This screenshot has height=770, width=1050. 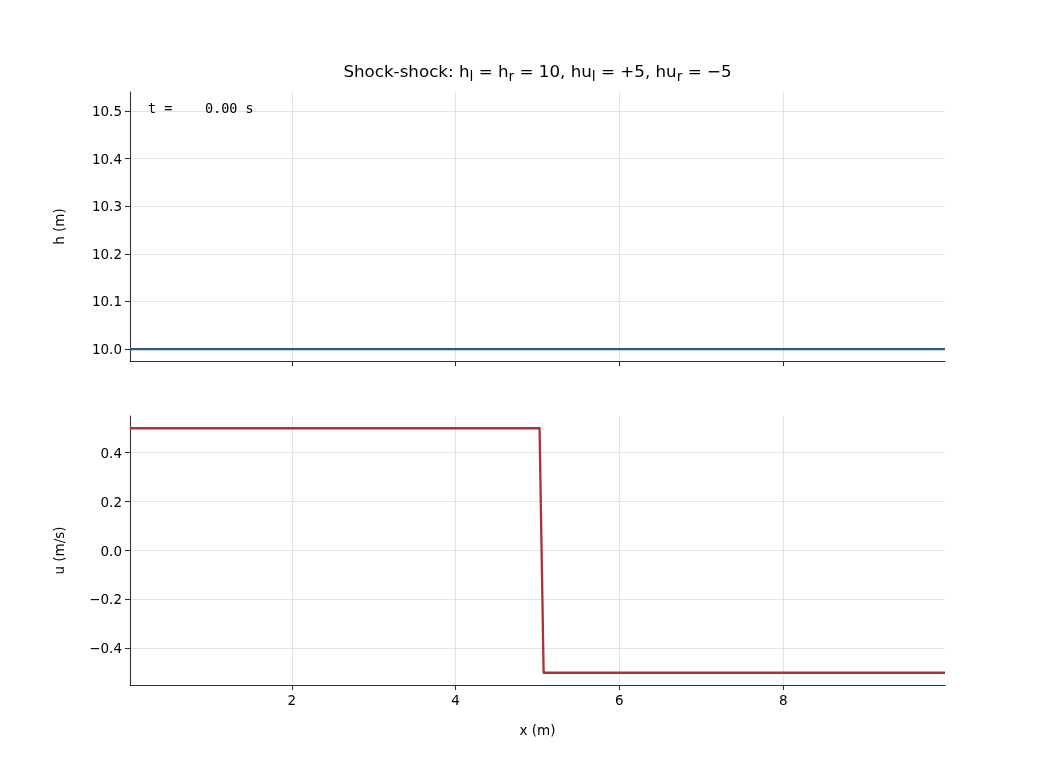 What do you see at coordinates (111, 452) in the screenshot?
I see `y-tick-label: 0.4` at bounding box center [111, 452].